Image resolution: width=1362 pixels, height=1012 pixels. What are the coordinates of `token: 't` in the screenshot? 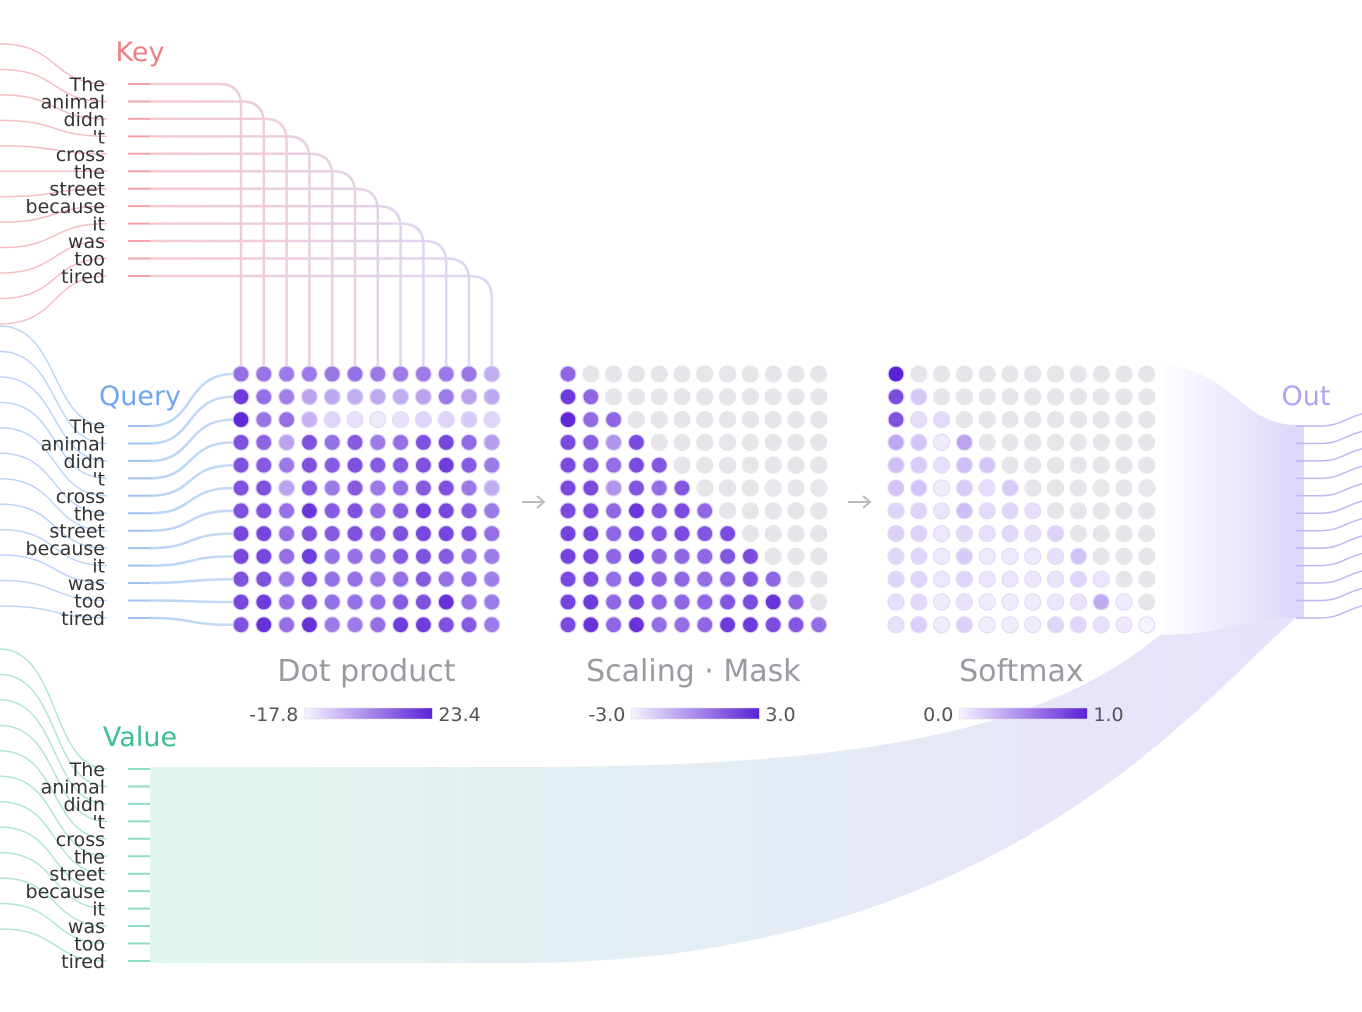 It's located at (98, 137).